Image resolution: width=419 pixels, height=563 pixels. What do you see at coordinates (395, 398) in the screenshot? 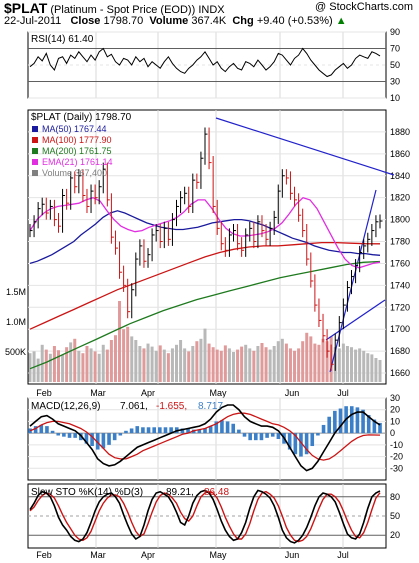
I see `macd-tick-label: 30` at bounding box center [395, 398].